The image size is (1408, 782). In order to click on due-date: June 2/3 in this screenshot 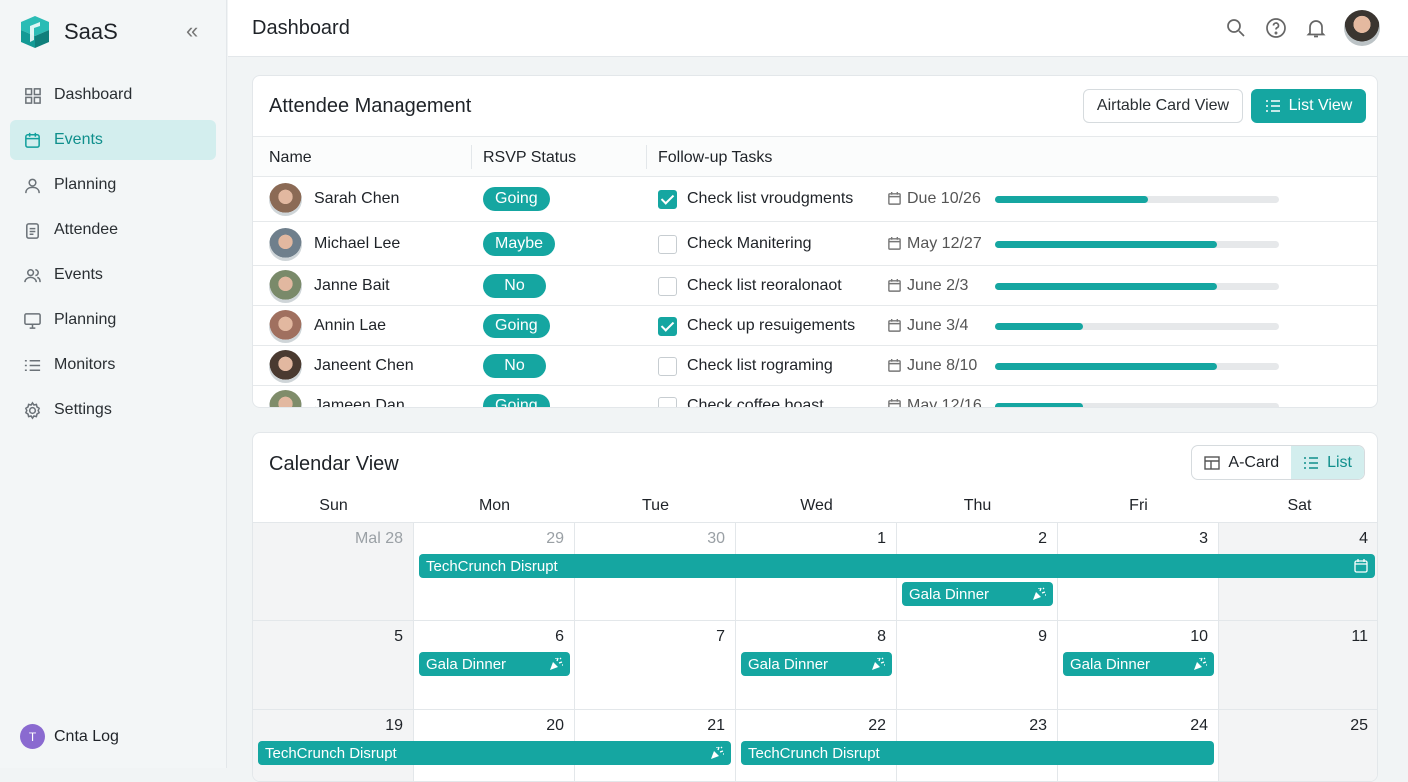, I will do `click(938, 285)`.